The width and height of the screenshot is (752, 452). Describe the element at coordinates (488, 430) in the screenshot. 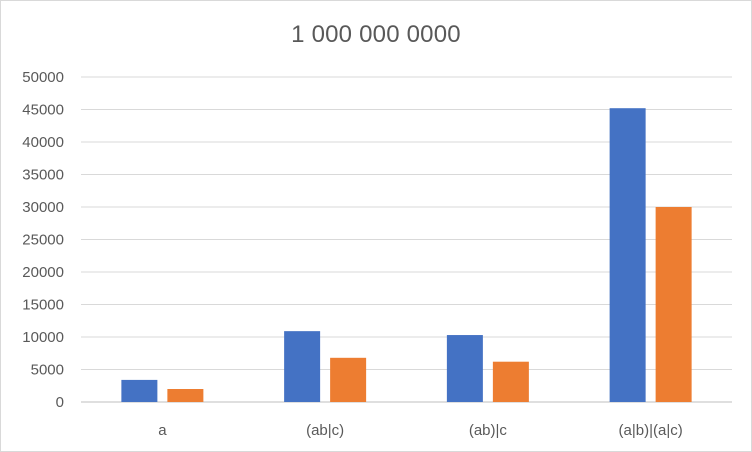

I see `x-tick-label: (ab)|c` at that location.